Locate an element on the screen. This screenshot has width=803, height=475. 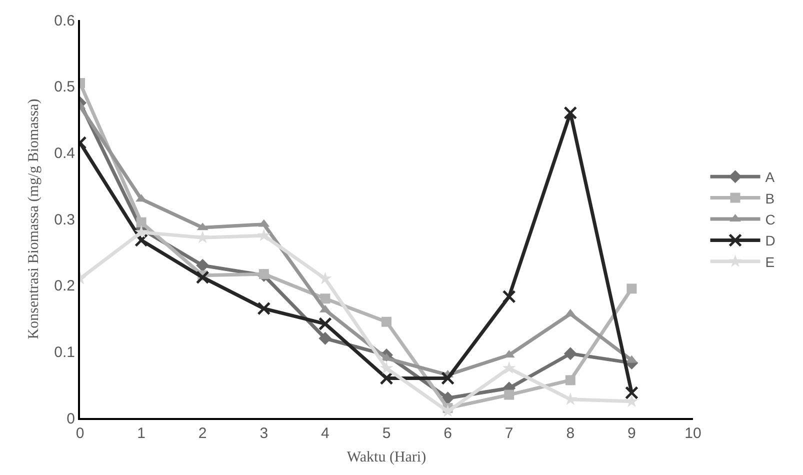
y-tick-label: 0.4 is located at coordinates (64, 153).